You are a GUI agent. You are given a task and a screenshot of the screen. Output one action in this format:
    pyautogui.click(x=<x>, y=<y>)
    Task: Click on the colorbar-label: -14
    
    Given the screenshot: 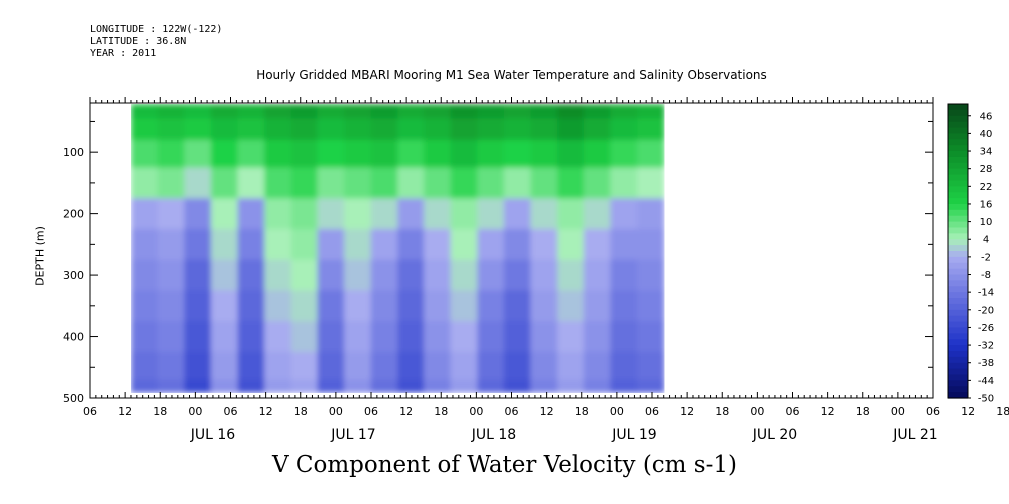 What is the action you would take?
    pyautogui.click(x=986, y=293)
    